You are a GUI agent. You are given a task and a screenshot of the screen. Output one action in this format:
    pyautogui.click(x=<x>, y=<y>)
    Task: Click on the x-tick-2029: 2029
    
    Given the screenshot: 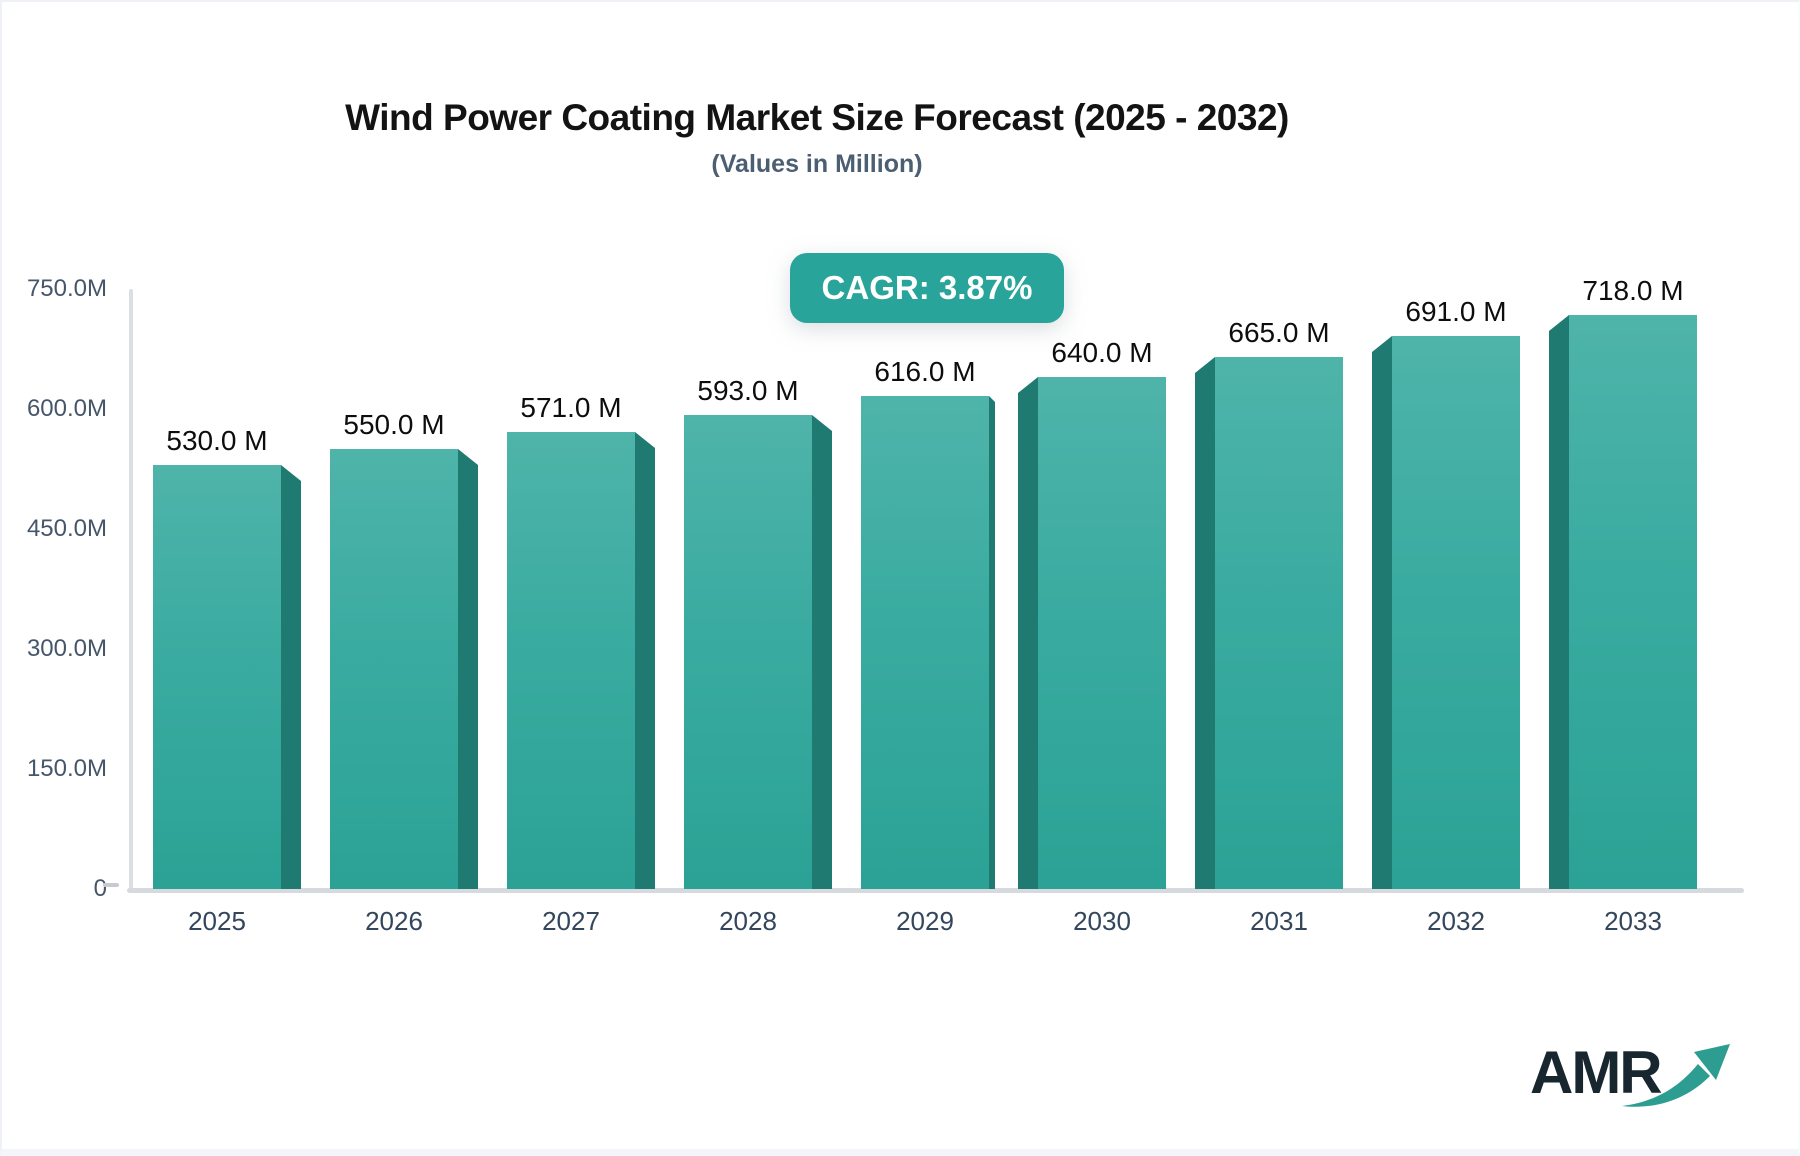 What is the action you would take?
    pyautogui.click(x=925, y=921)
    